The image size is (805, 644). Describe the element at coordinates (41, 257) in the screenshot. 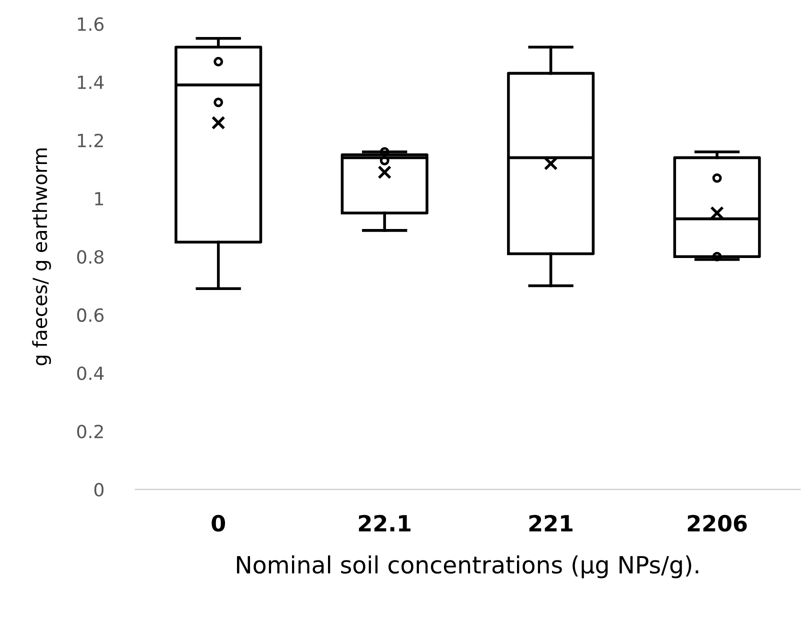

I see `y-axis-title: g faeces/ g earthworm` at that location.